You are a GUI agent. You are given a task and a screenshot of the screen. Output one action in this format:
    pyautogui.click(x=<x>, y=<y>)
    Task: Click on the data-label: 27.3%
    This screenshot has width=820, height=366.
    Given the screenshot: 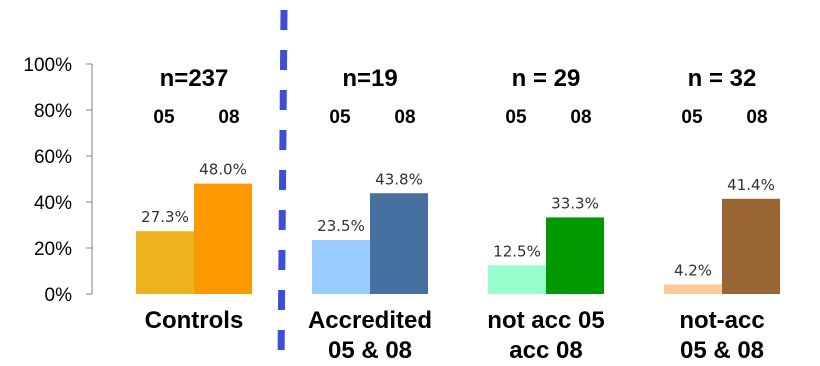 What is the action you would take?
    pyautogui.click(x=165, y=217)
    